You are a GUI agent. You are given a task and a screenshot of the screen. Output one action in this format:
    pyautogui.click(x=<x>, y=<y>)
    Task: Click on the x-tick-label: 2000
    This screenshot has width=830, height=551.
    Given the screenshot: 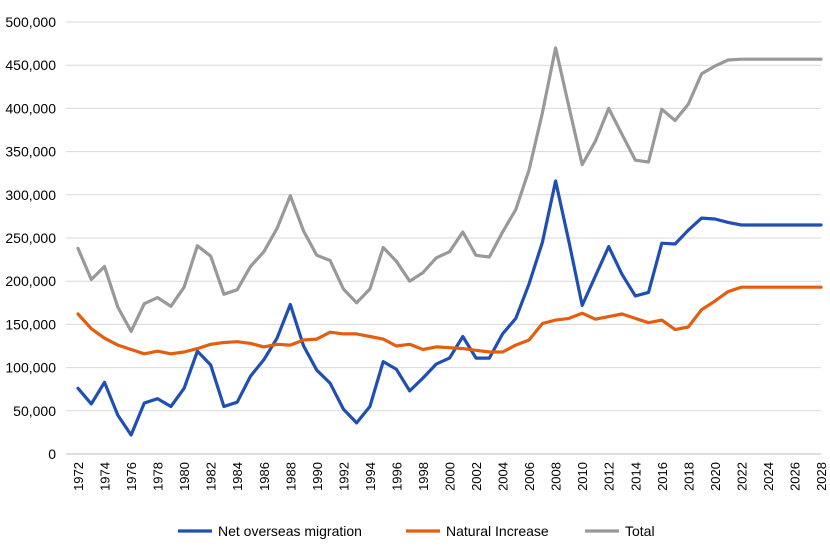 What is the action you would take?
    pyautogui.click(x=450, y=476)
    